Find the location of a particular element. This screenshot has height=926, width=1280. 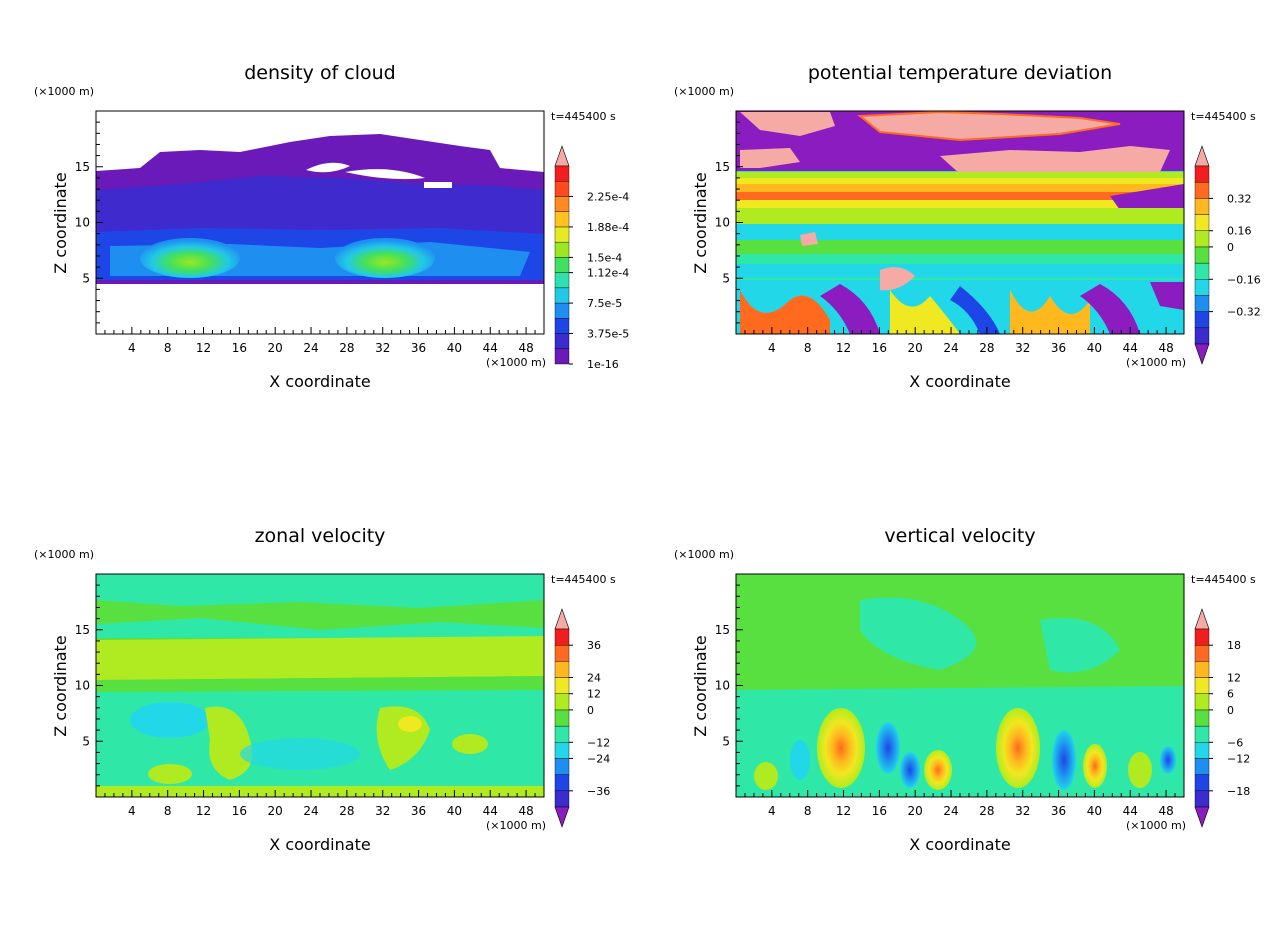

y-axis-label: Z coordinate is located at coordinates (700, 222).